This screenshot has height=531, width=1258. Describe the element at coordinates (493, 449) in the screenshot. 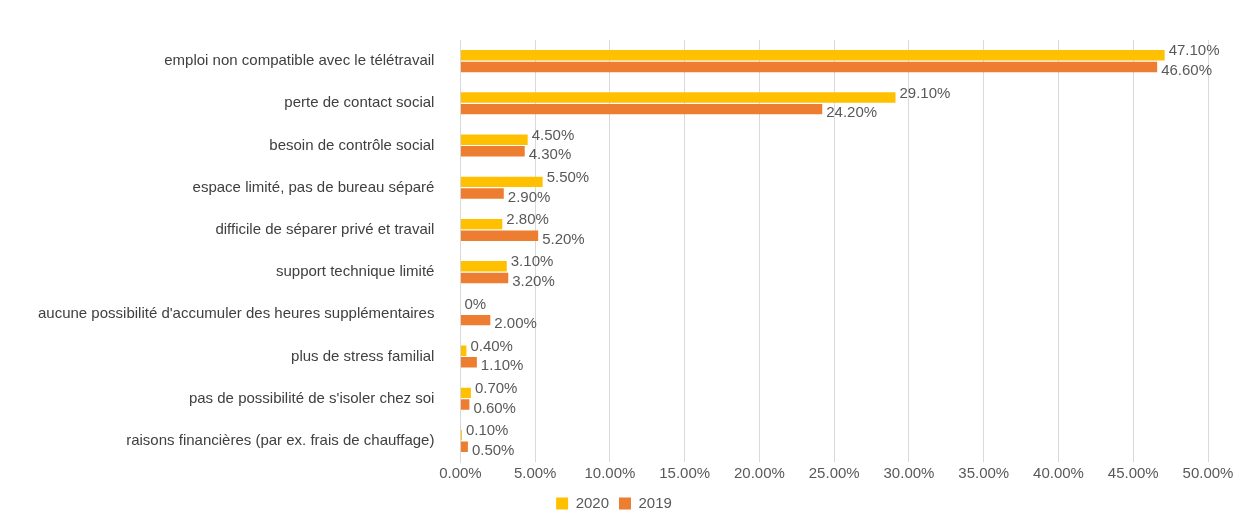

I see `data-label: 0.50%` at that location.